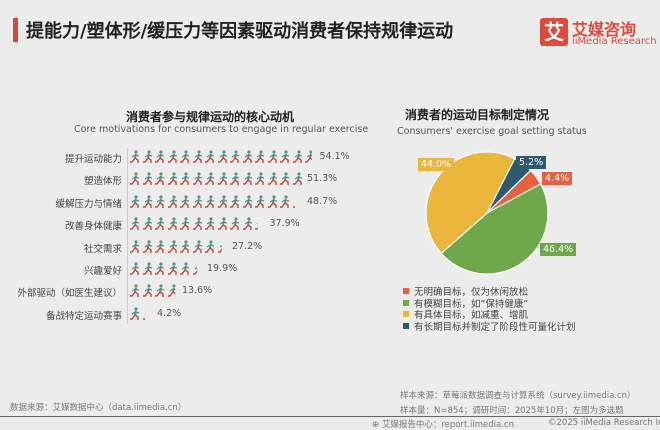 The image size is (660, 430). What do you see at coordinates (93, 227) in the screenshot?
I see `category-label: 改善身体健康` at bounding box center [93, 227].